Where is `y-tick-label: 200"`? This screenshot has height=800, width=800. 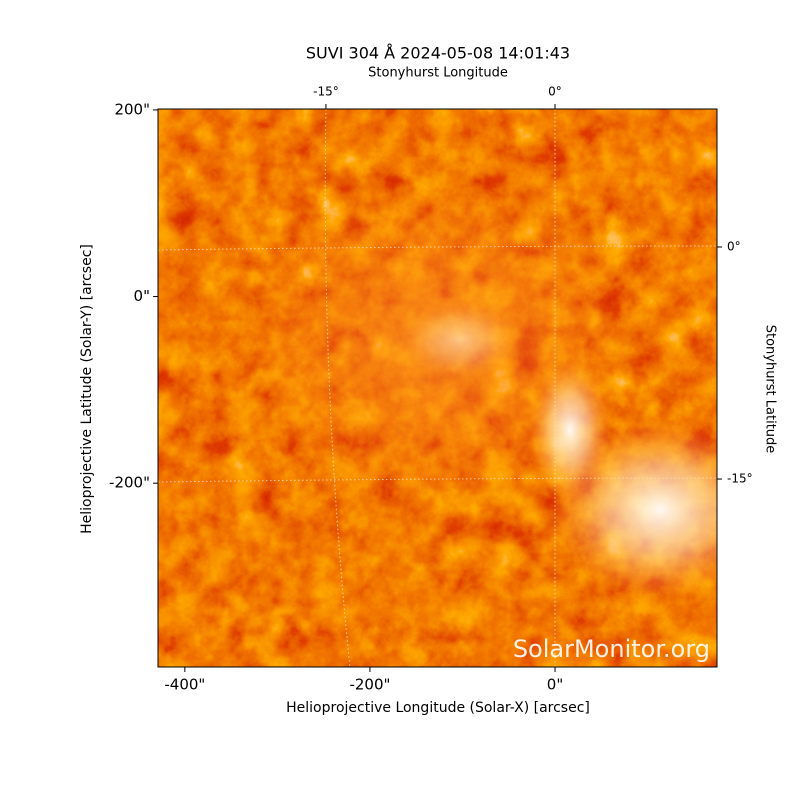
y-tick-label: 200" is located at coordinates (132, 109).